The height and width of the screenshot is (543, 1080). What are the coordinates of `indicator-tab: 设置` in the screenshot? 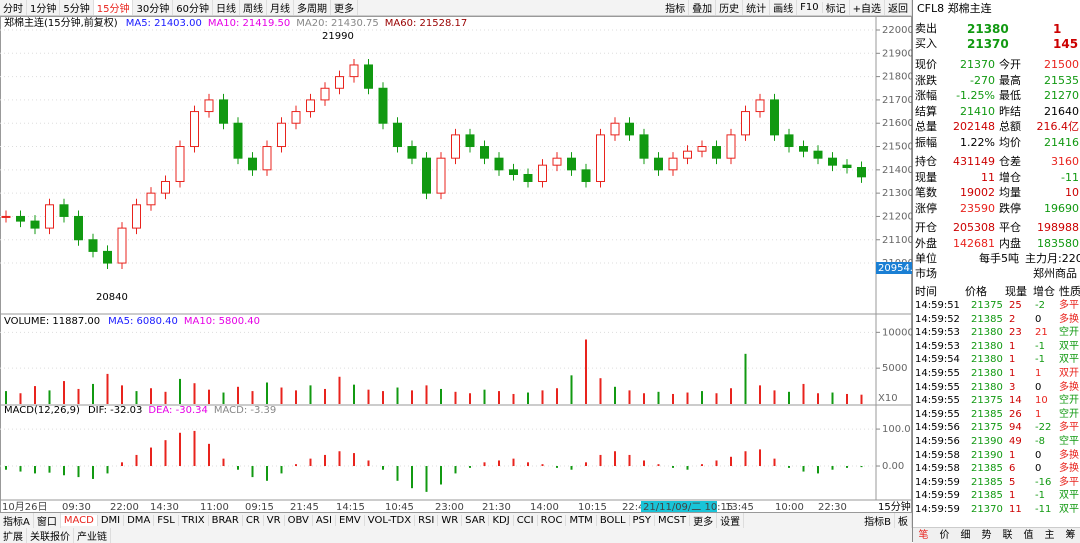 It's located at (731, 520).